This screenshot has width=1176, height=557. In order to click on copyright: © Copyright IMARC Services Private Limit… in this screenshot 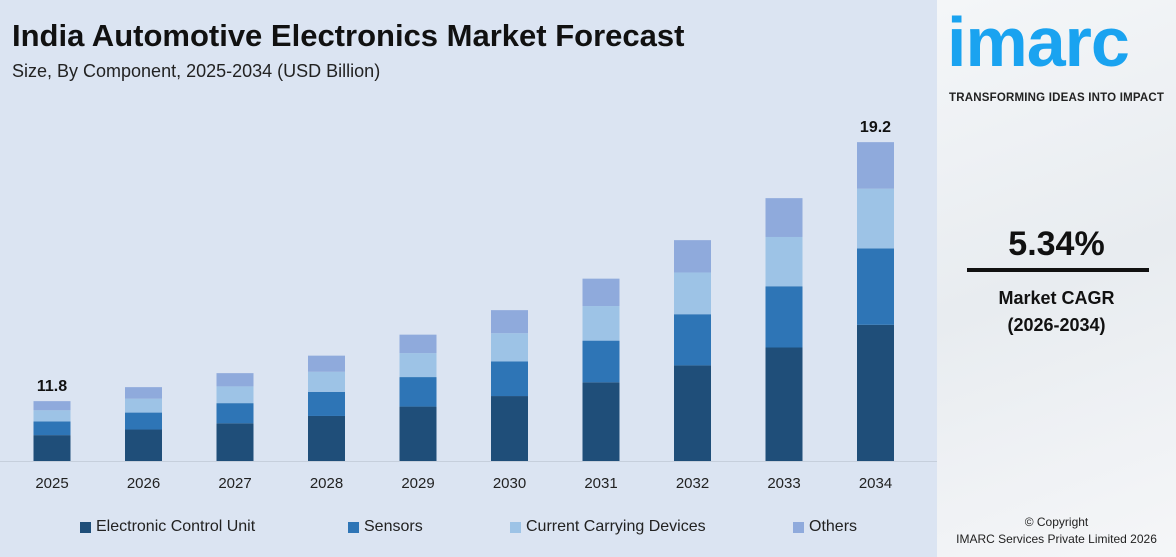, I will do `click(1056, 531)`.